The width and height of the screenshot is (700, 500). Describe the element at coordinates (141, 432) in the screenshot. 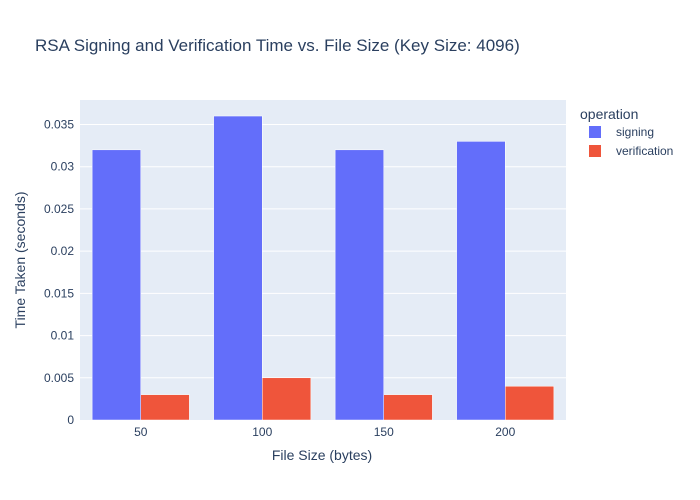

I see `x-tick-label: 50` at that location.